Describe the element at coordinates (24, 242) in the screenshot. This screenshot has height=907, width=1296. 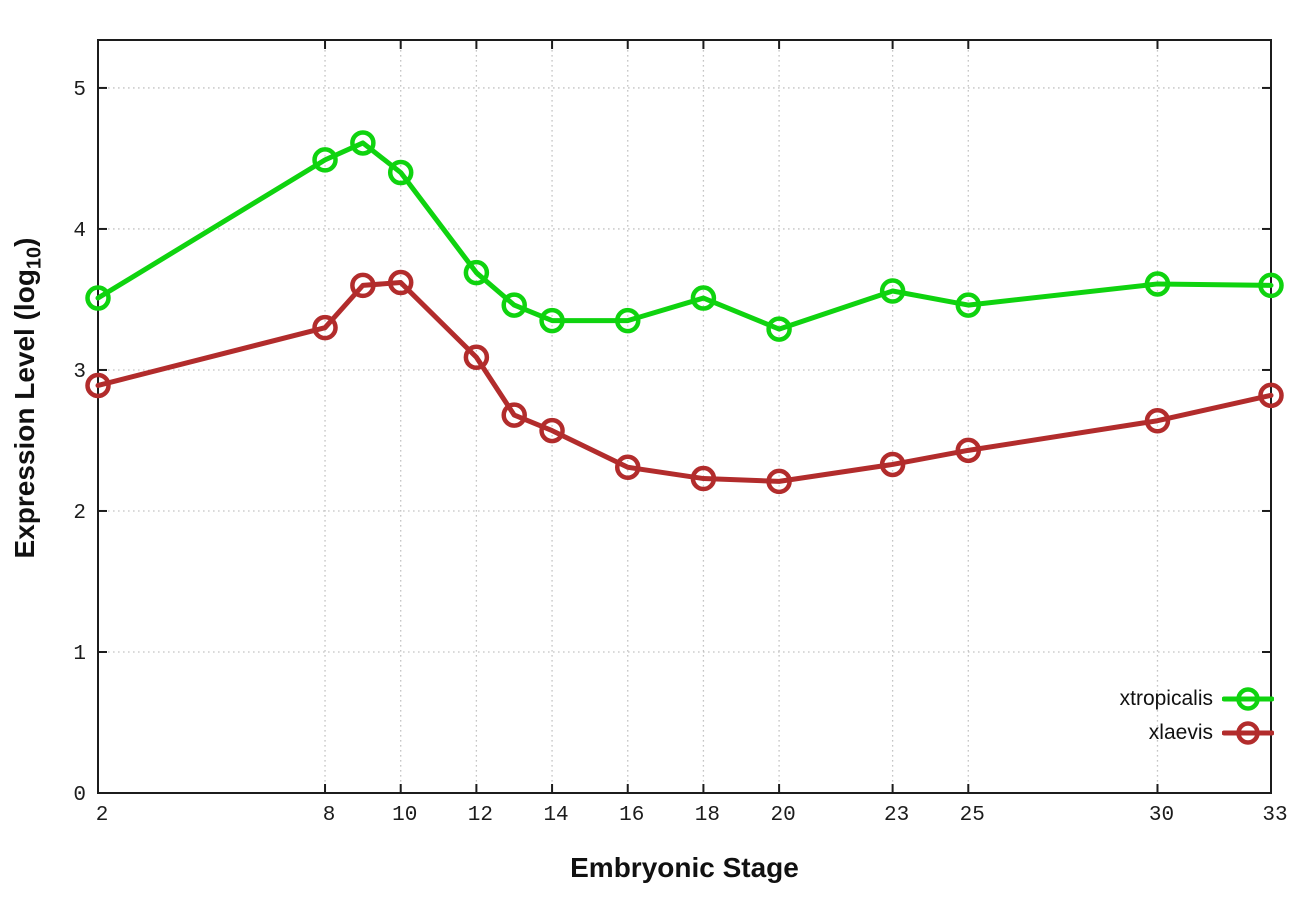
I see `y-axis-title-suffix: )` at that location.